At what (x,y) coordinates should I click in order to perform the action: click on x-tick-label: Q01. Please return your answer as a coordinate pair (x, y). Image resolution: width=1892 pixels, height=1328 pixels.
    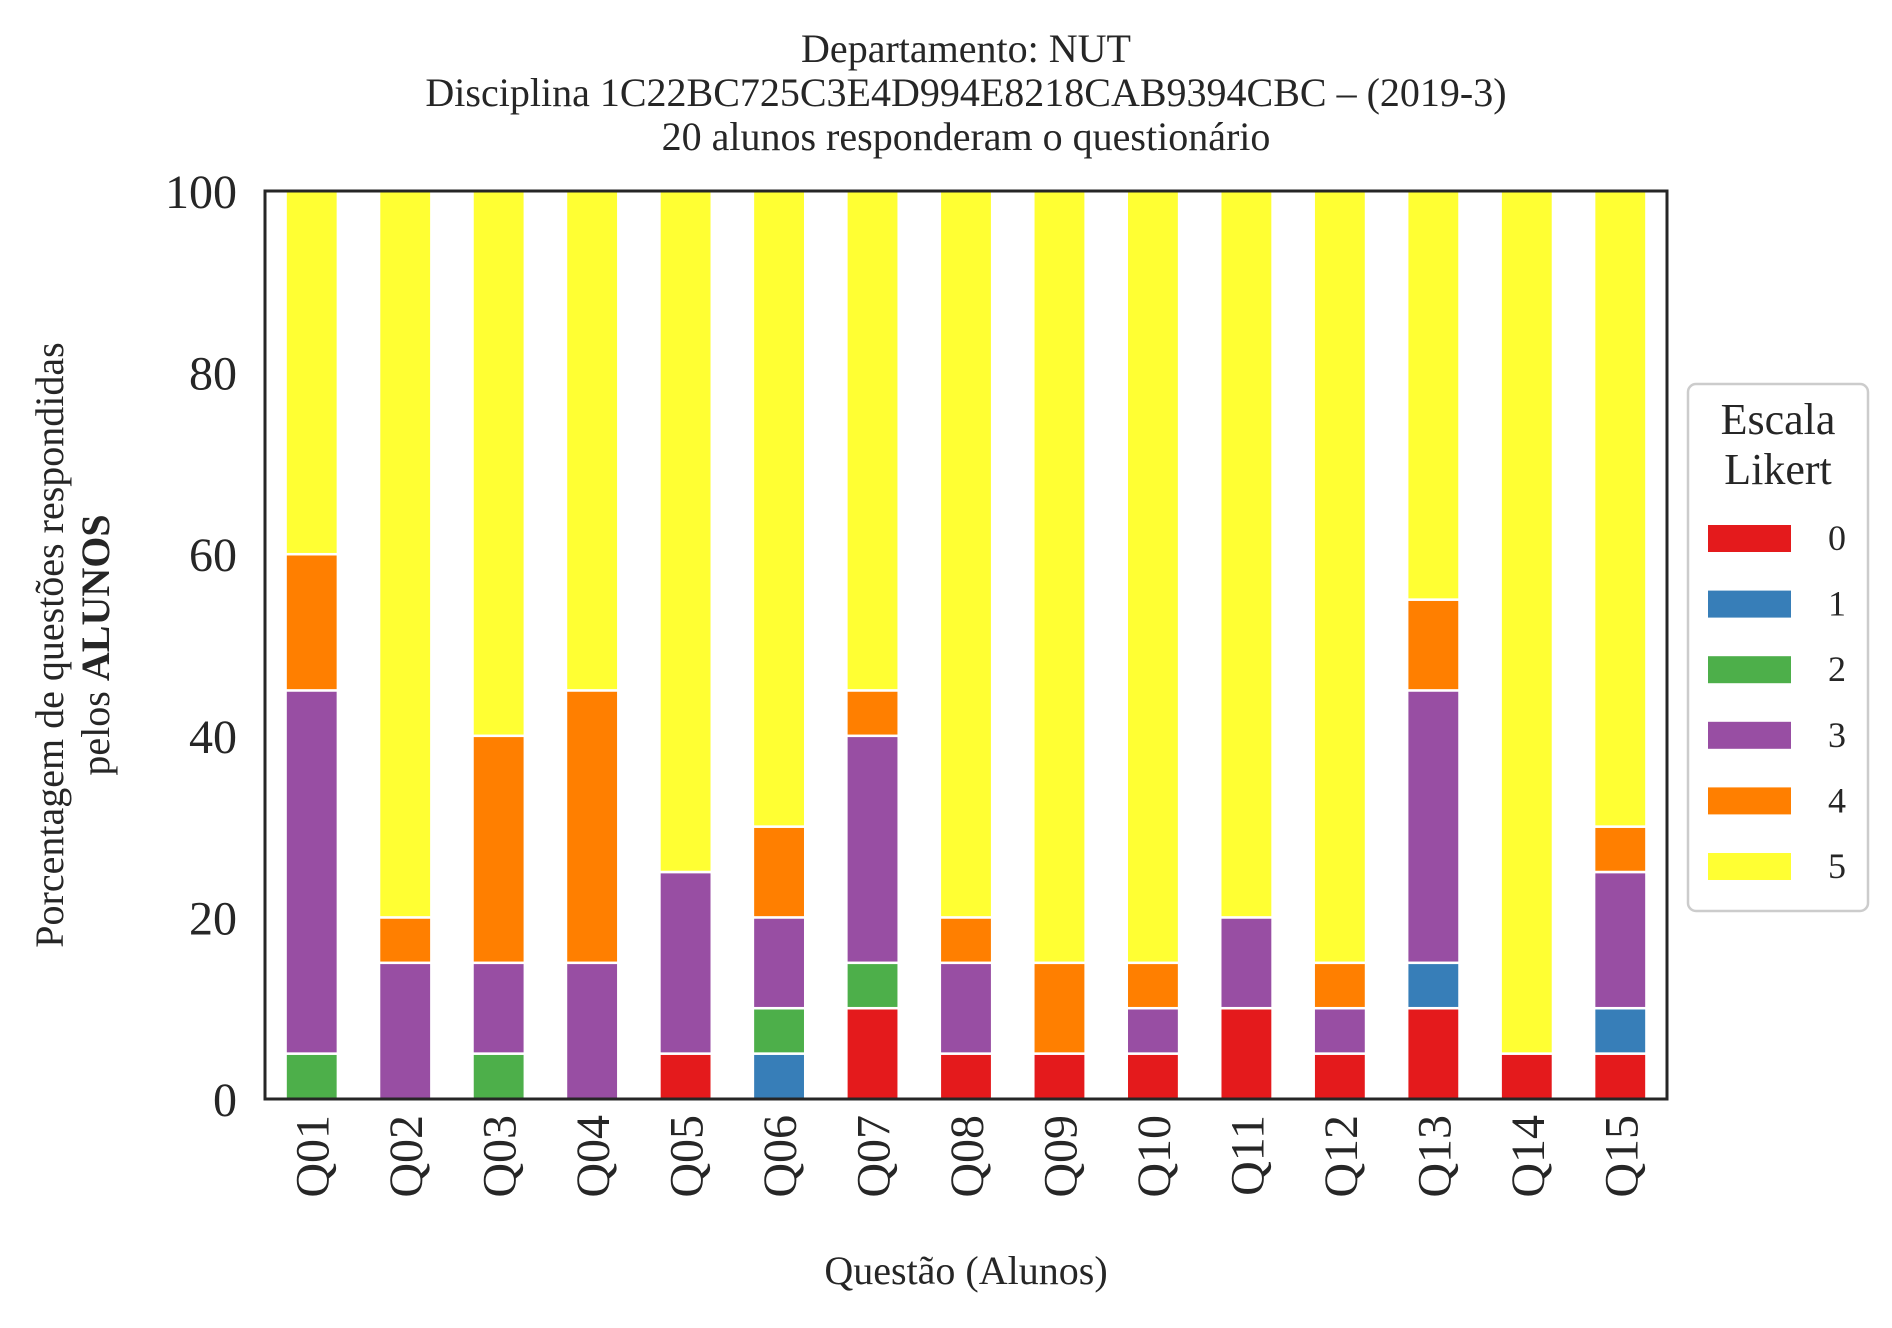
    Looking at the image, I should click on (313, 1156).